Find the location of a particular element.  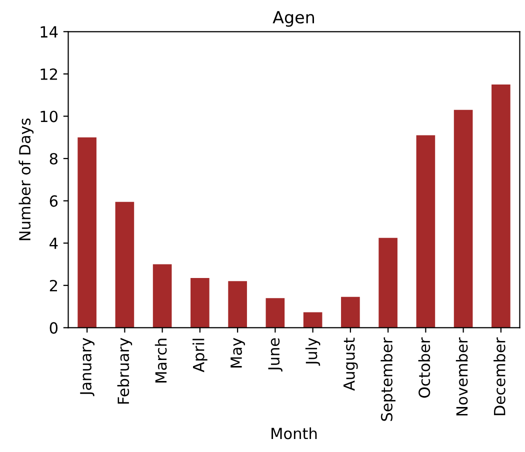

x-tick-label: April is located at coordinates (200, 355).